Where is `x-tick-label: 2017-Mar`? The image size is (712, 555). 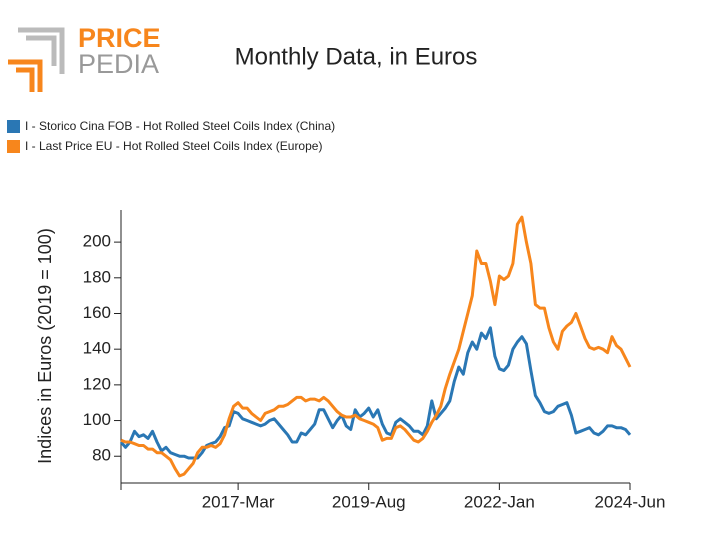
x-tick-label: 2017-Mar is located at coordinates (238, 501).